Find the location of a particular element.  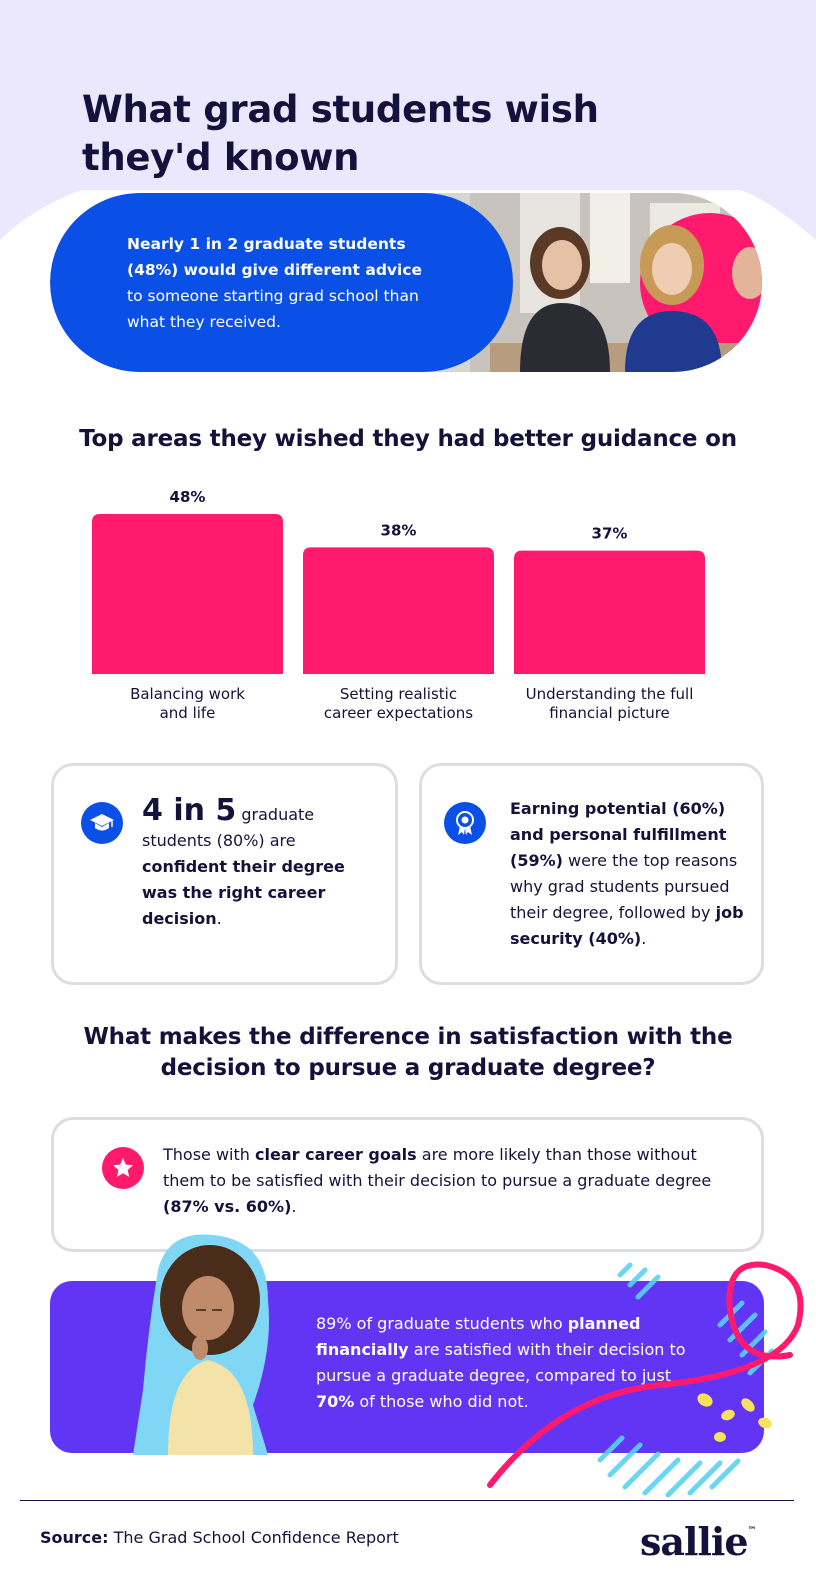

card3-bold-1: clear career goals is located at coordinates (336, 1154).